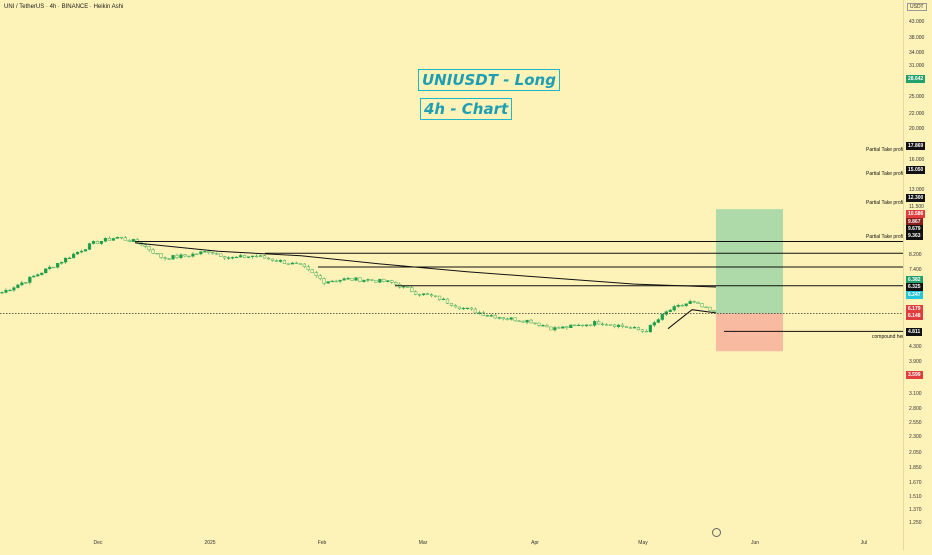  Describe the element at coordinates (914, 295) in the screenshot. I see `current-price-badge: 6.247` at that location.